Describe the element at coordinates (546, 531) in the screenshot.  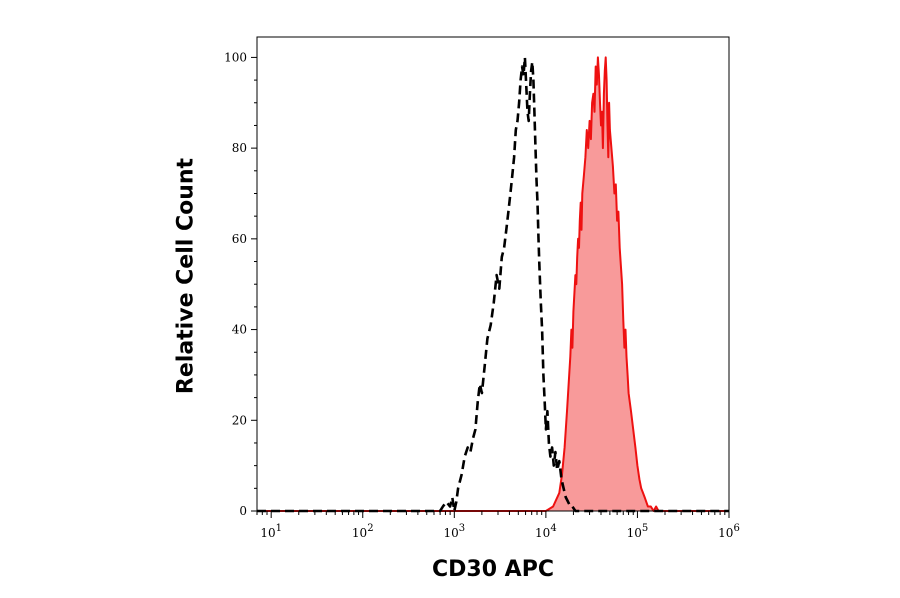
I see `x-tick-label: 10⁴` at that location.